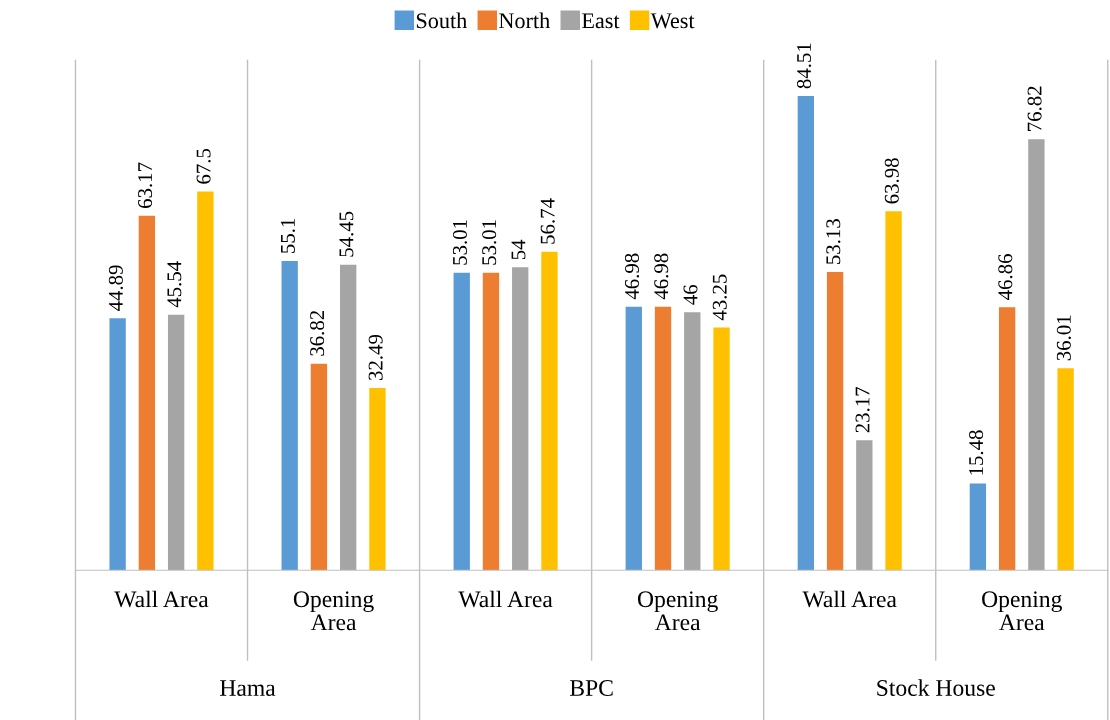  I want to click on data-label: 63.17, so click(145, 185).